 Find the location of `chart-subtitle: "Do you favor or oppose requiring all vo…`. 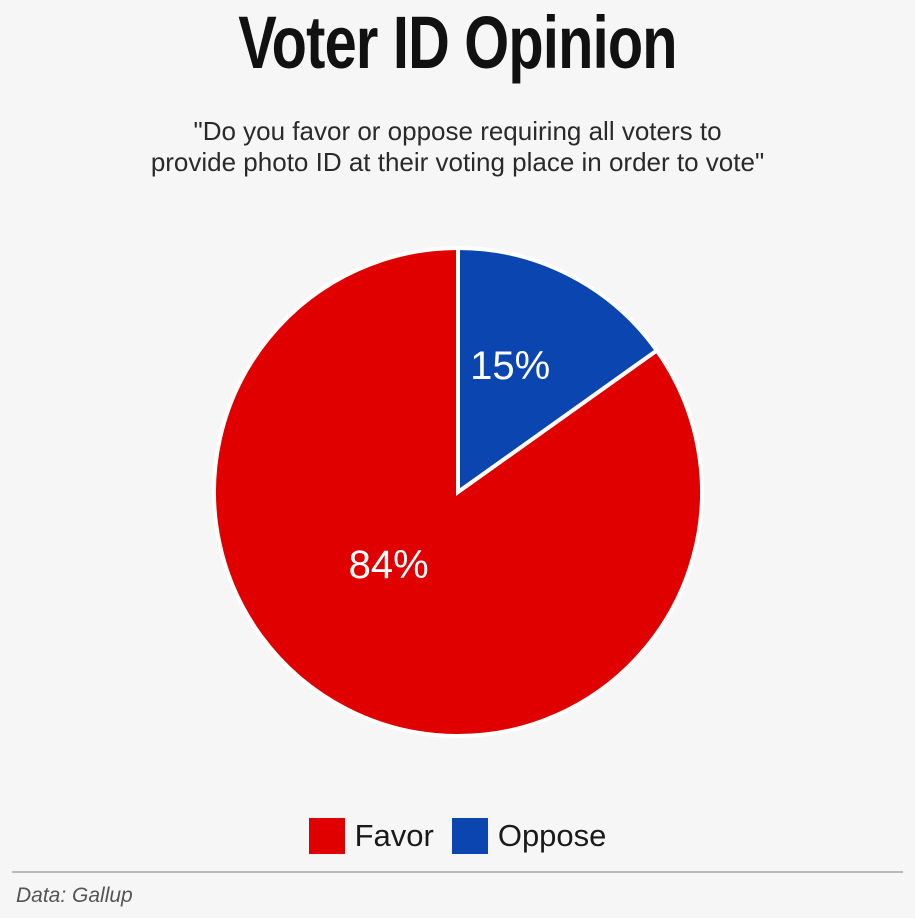

chart-subtitle: "Do you favor or oppose requiring all vo… is located at coordinates (457, 146).